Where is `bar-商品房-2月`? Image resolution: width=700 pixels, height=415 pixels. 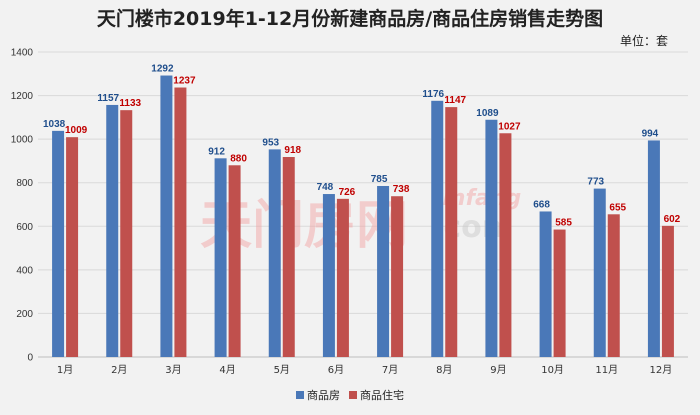
bar-商品房-2月 is located at coordinates (112, 230).